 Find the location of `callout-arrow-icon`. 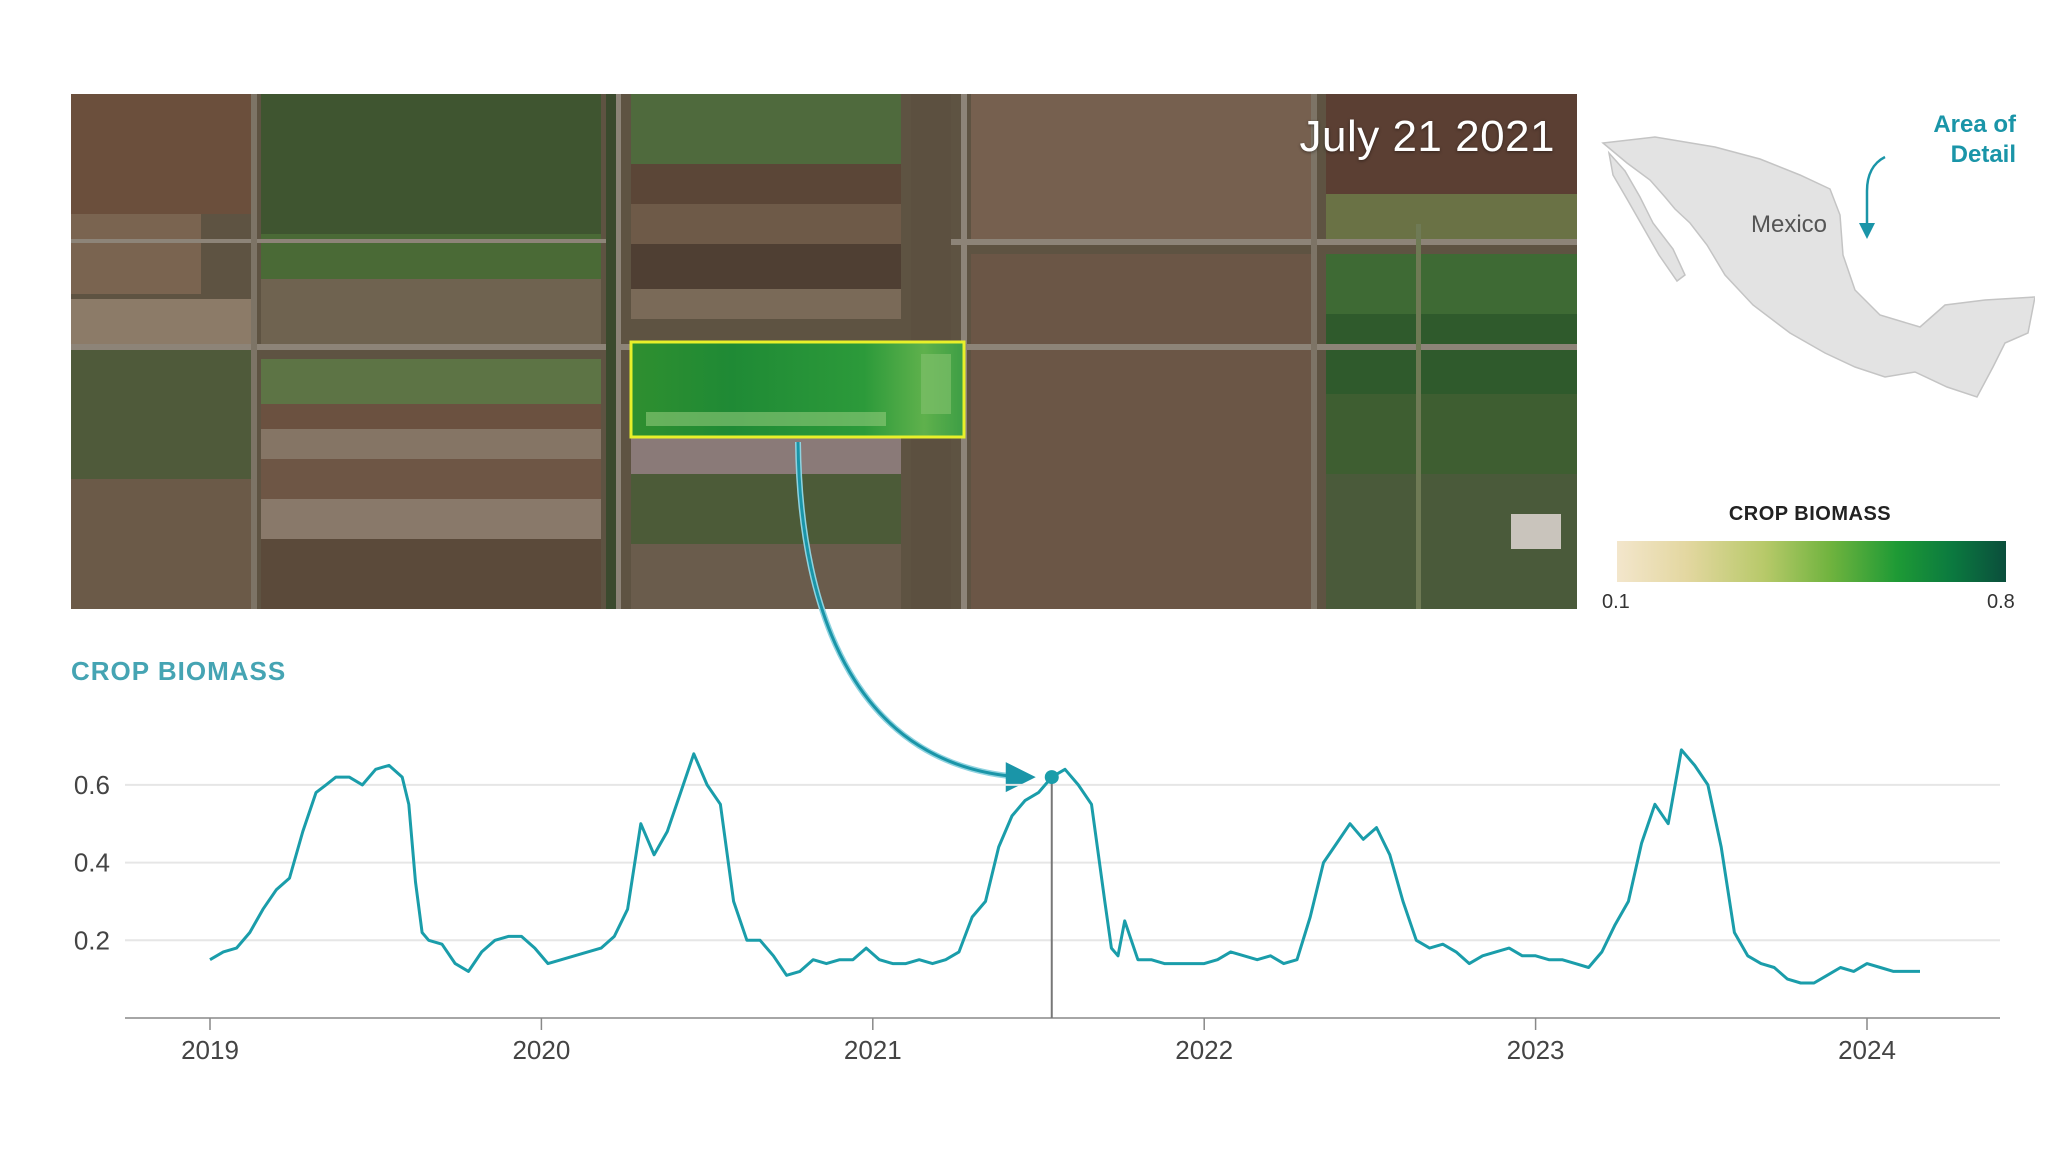

callout-arrow-icon is located at coordinates (1867, 231).